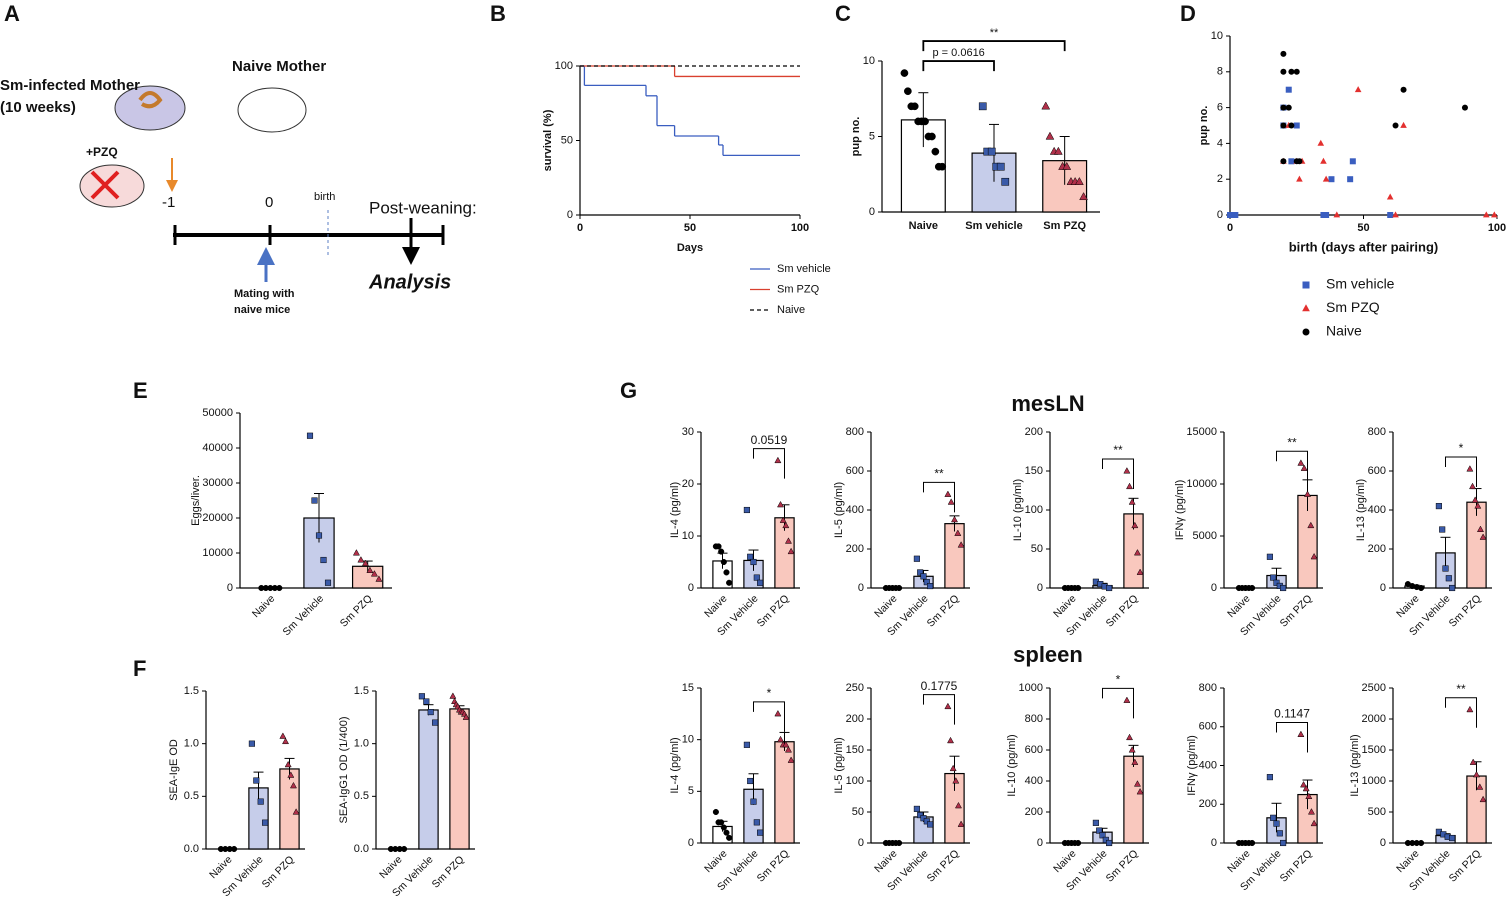 This screenshot has height=906, width=1511. What do you see at coordinates (675, 510) in the screenshot?
I see `y-axis-label: IL-4 (pg/ml)` at bounding box center [675, 510].